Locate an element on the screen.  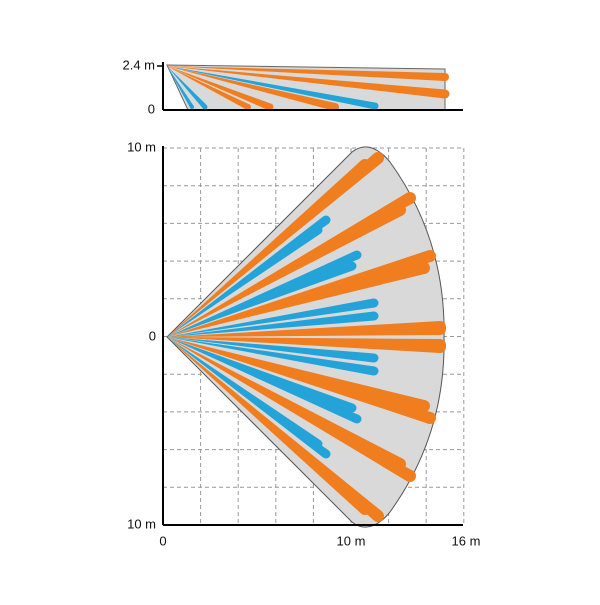
top-y-label: 0 is located at coordinates (152, 335).